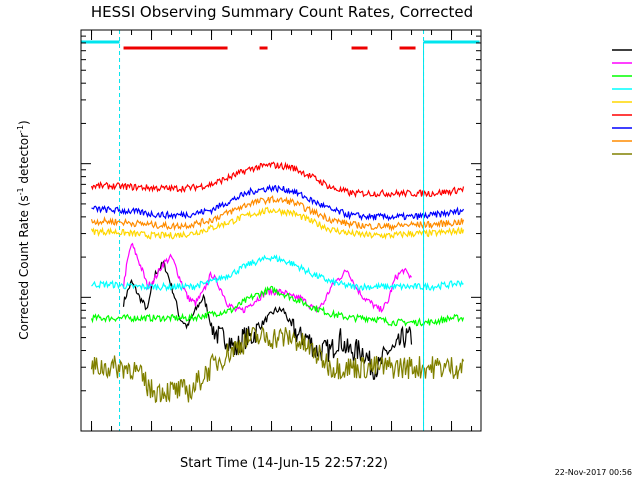 The height and width of the screenshot is (480, 640). What do you see at coordinates (622, 102) in the screenshot?
I see `legend` at bounding box center [622, 102].